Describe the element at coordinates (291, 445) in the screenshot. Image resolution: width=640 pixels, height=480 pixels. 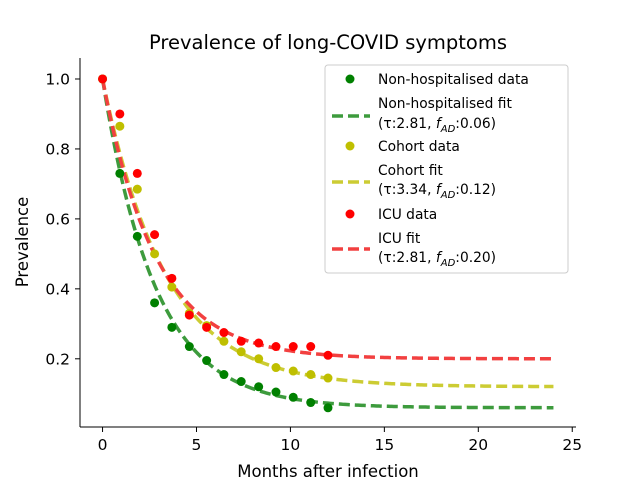
I see `x-tick-label: 10` at that location.